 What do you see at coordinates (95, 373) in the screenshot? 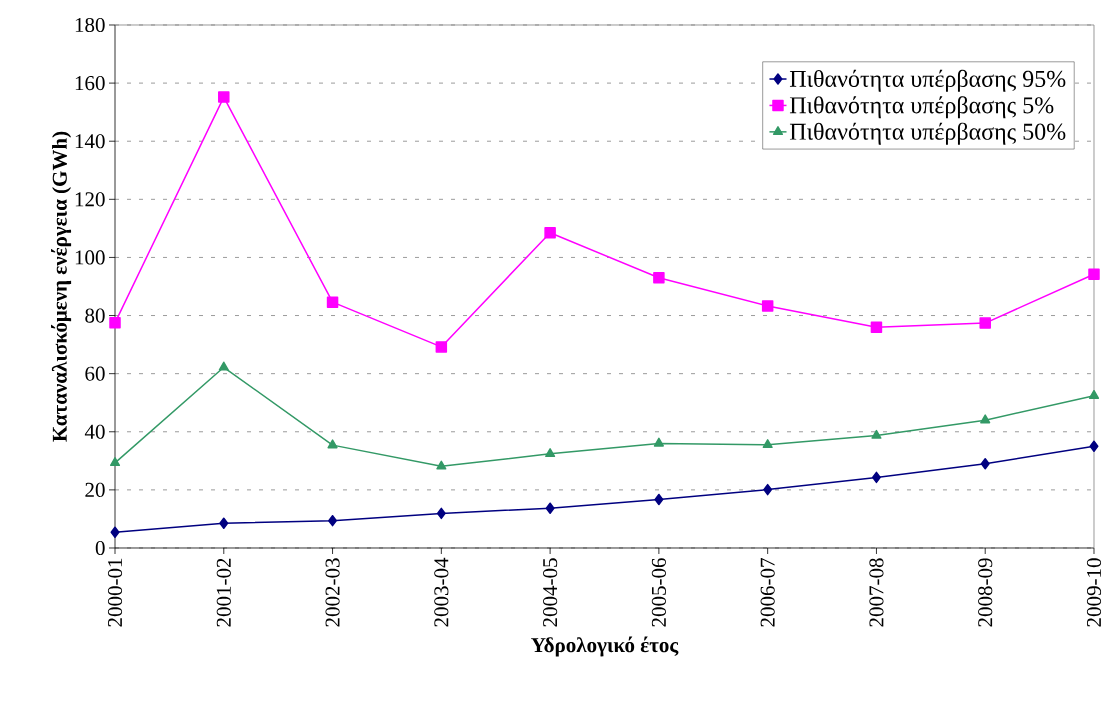
I see `y-tick-label: 60` at bounding box center [95, 373].